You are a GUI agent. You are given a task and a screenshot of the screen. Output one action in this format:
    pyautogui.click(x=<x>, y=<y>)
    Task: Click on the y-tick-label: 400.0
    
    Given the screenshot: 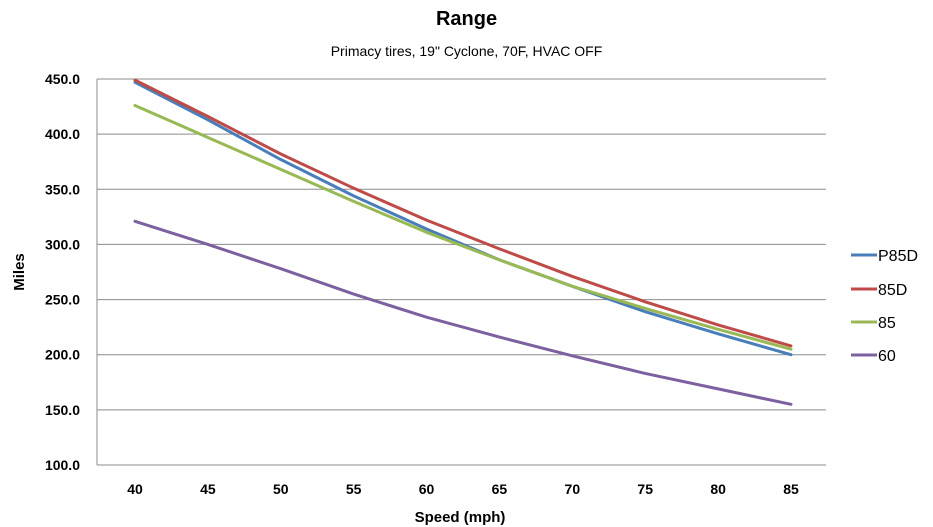 What is the action you would take?
    pyautogui.click(x=62, y=134)
    